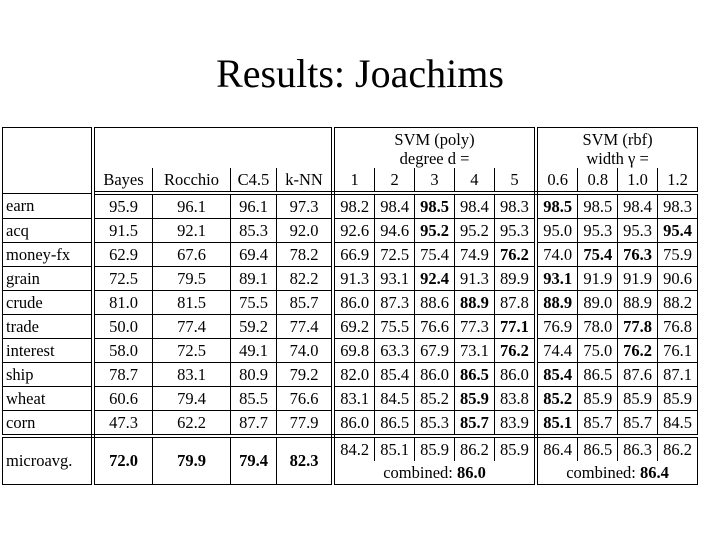 Image resolution: width=720 pixels, height=540 pixels. I want to click on value-cell: 69.4, so click(253, 254).